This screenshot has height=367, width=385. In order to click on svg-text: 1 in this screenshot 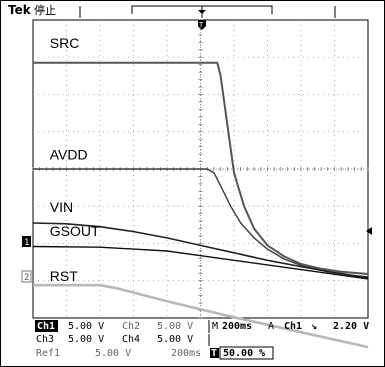, I will do `click(26, 243)`.